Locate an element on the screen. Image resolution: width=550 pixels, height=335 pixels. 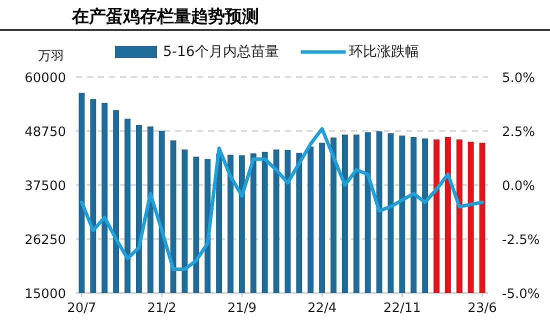
y2-tick-label: 0.0% is located at coordinates (519, 186).